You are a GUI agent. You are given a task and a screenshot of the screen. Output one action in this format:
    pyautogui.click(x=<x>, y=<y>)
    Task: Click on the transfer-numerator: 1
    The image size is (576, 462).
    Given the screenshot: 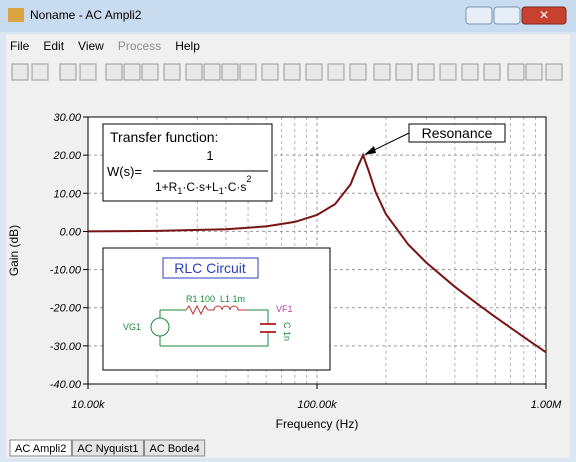 What is the action you would take?
    pyautogui.click(x=209, y=155)
    